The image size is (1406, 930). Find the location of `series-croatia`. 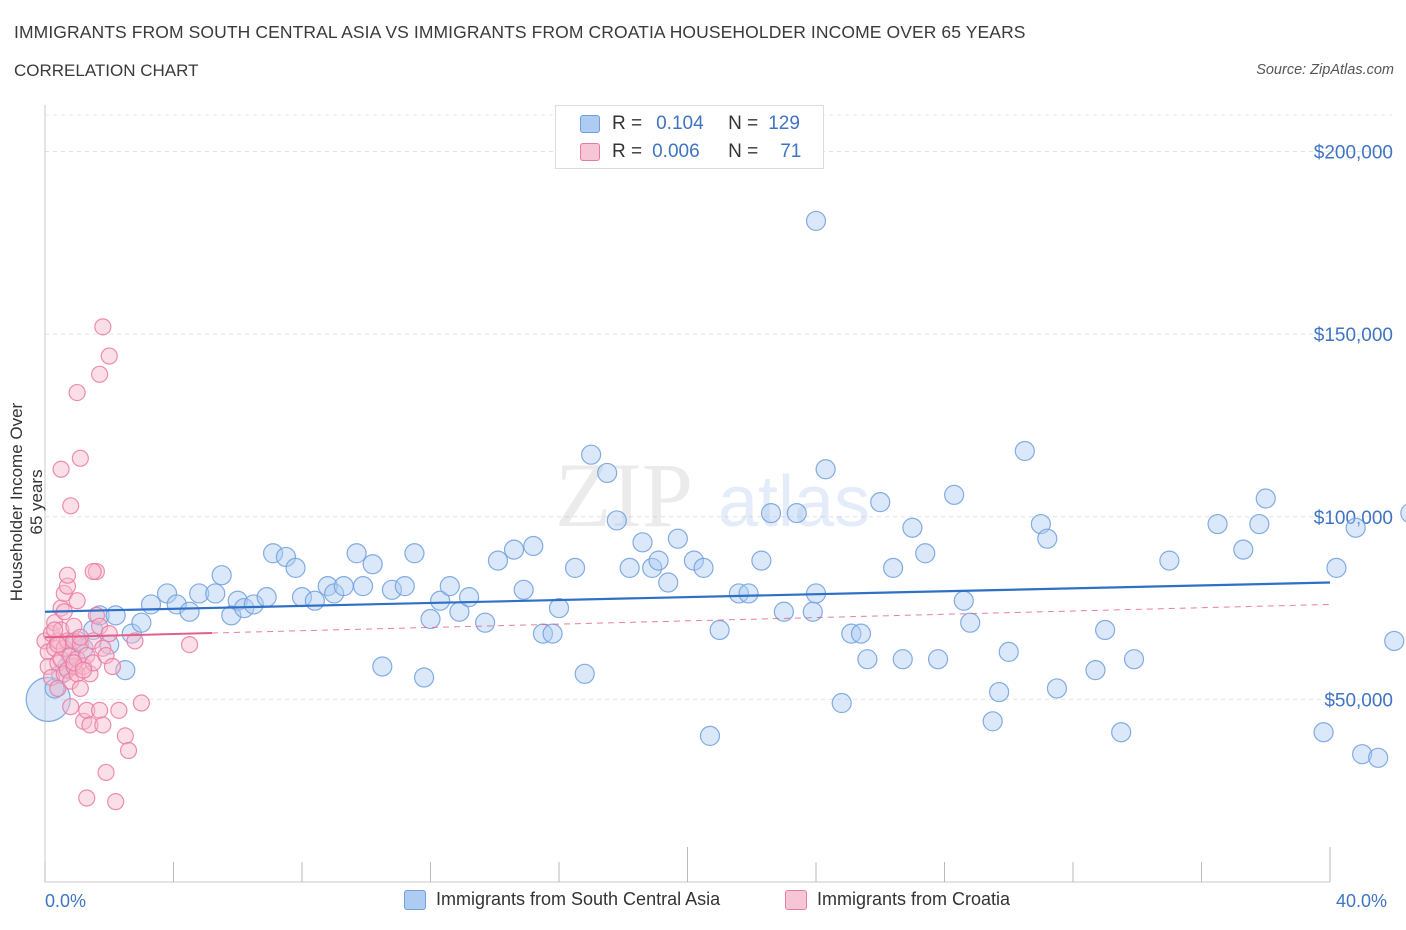

series-croatia is located at coordinates (117, 564).